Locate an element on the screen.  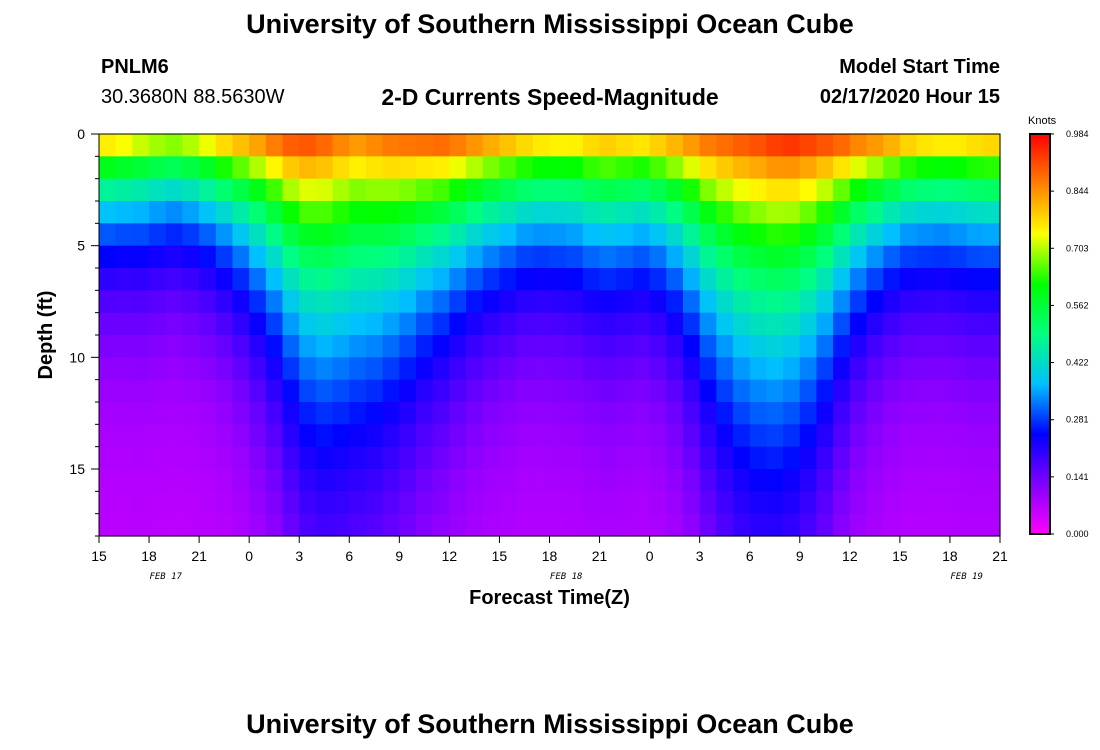
x-tick-label: 21 is located at coordinates (1000, 556).